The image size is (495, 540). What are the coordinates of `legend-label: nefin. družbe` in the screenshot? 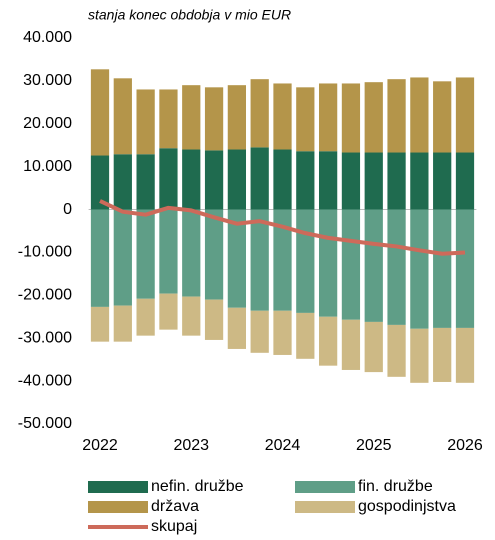 It's located at (197, 486).